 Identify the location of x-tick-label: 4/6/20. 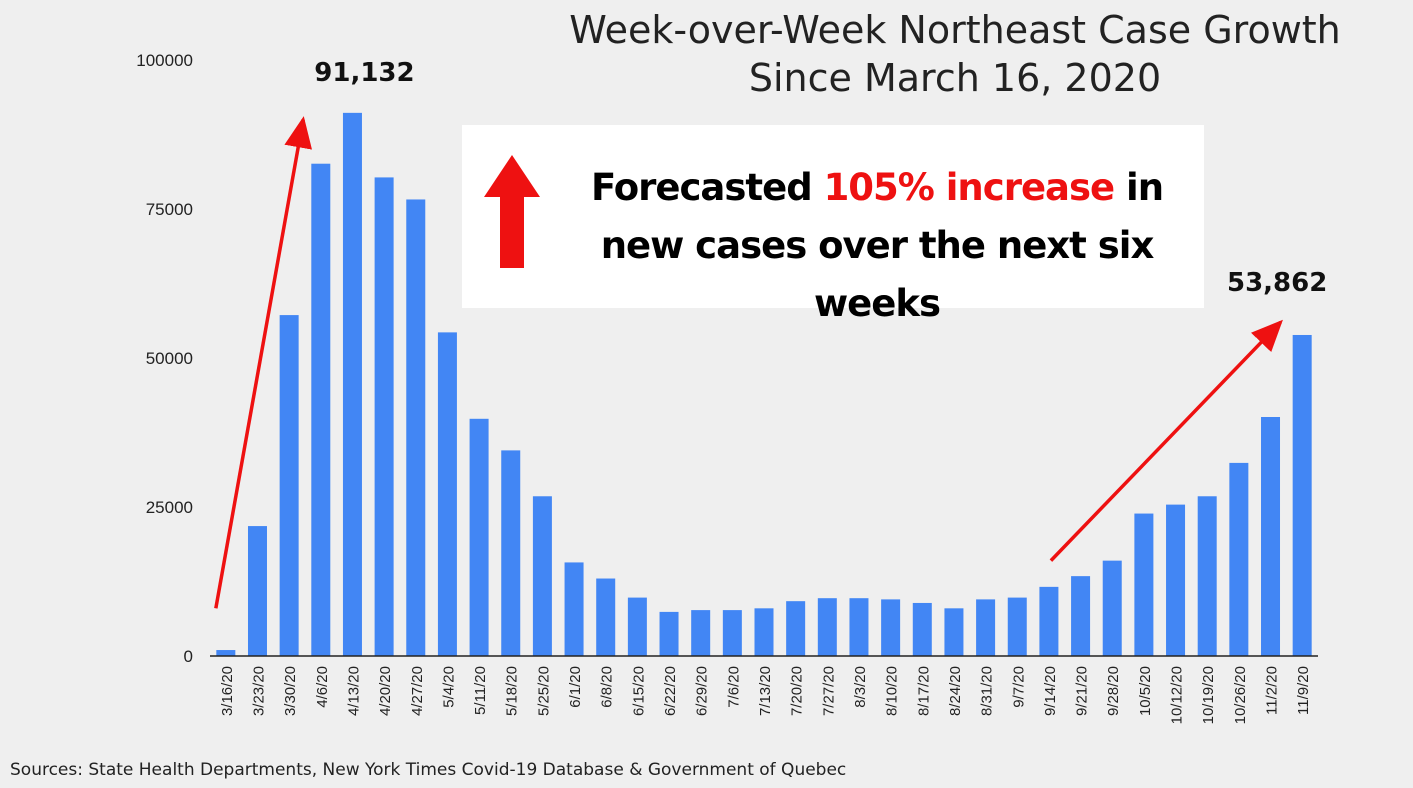
(322, 687).